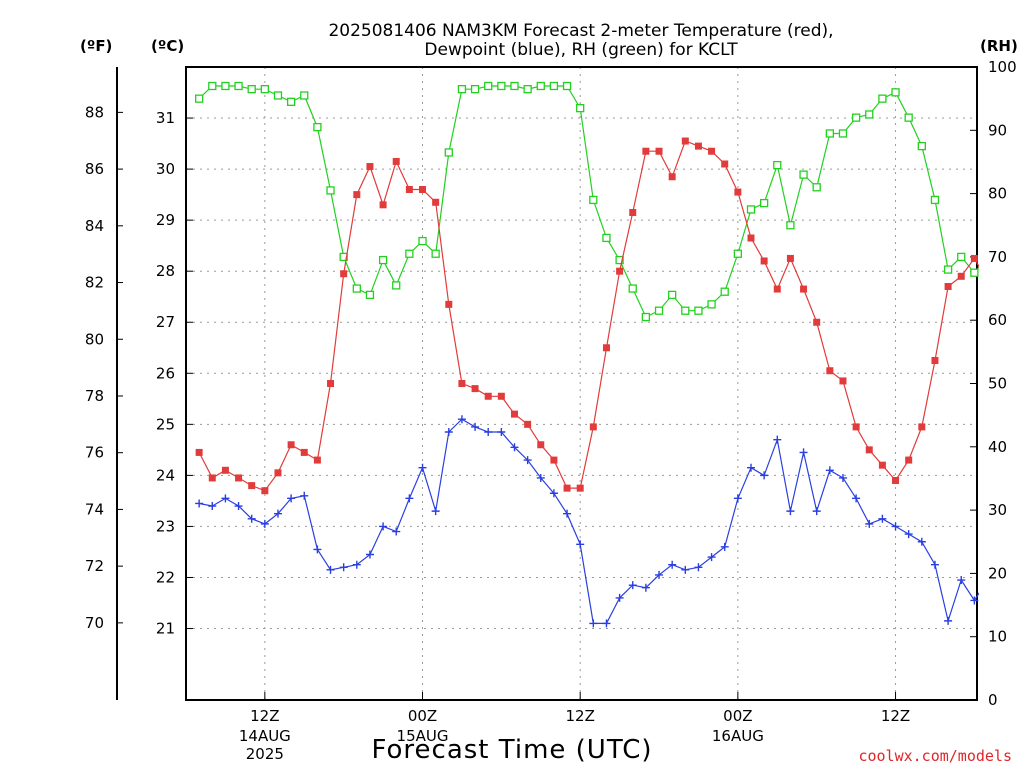  I want to click on fahrenheit-tick-label: 70, so click(94, 623).